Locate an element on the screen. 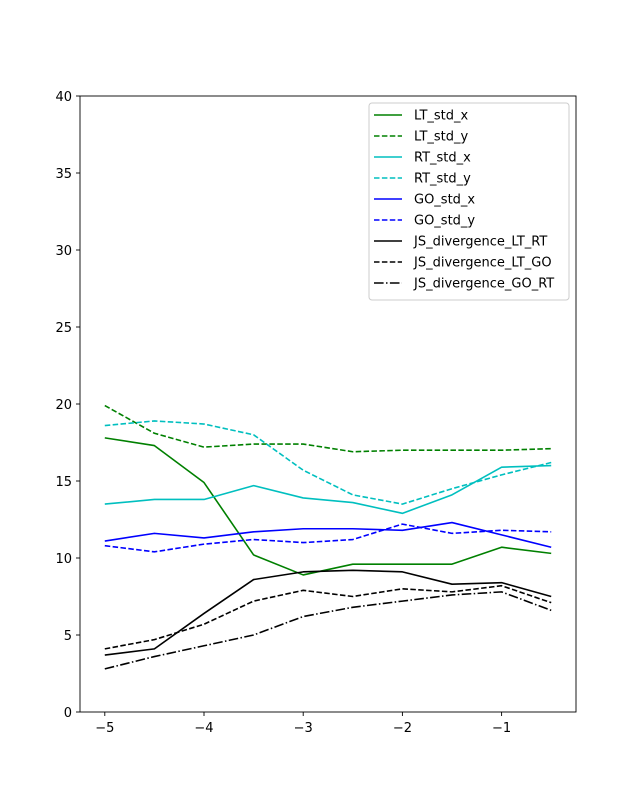  y-tick-label: 30 is located at coordinates (63, 251).